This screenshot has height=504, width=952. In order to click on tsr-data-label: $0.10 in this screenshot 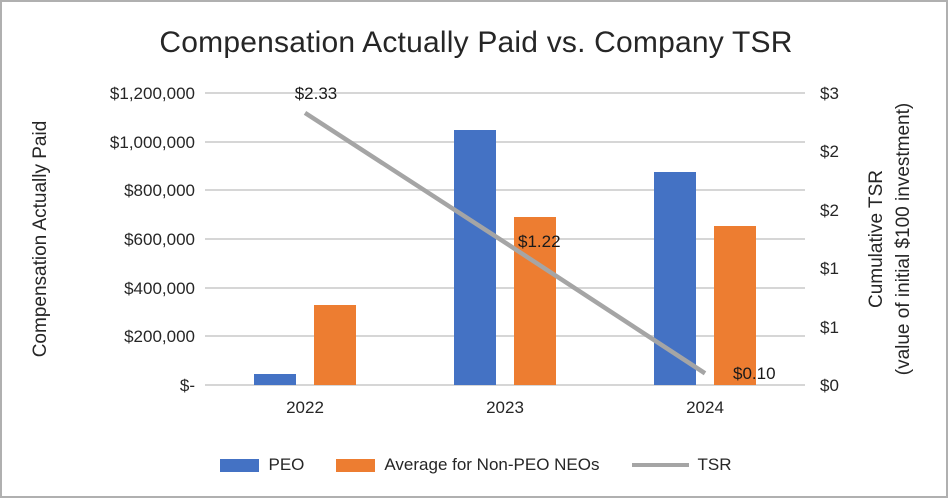, I will do `click(754, 373)`.